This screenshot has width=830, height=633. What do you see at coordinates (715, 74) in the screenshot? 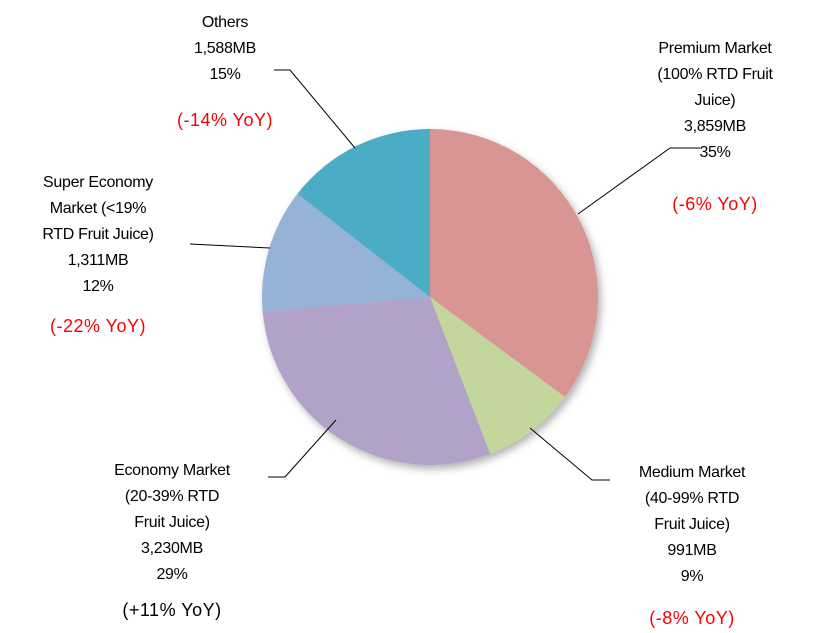
I see `category-label: Premium Market (100% RTD Fruit Juice)` at bounding box center [715, 74].